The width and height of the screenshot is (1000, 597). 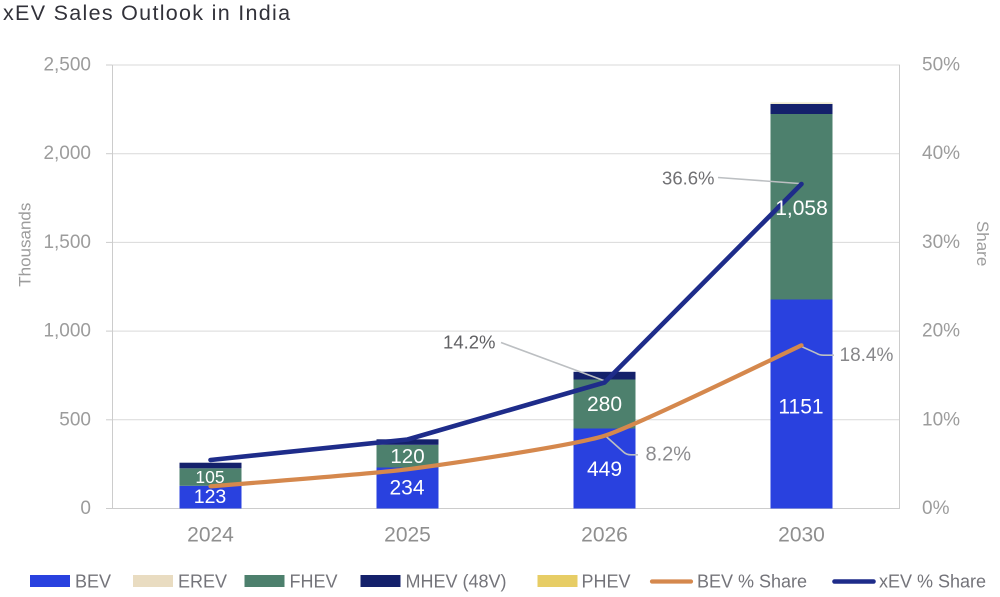 I want to click on svg-text: Thousands, so click(x=24, y=245).